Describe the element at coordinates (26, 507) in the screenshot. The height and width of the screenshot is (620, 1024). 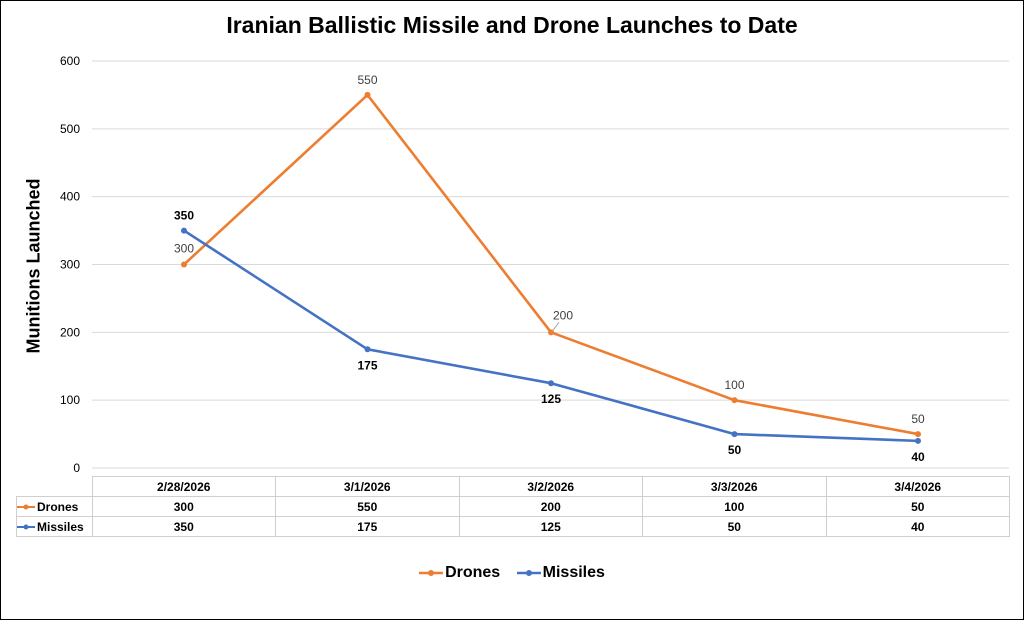
I see `drones-key-swatch-icon` at that location.